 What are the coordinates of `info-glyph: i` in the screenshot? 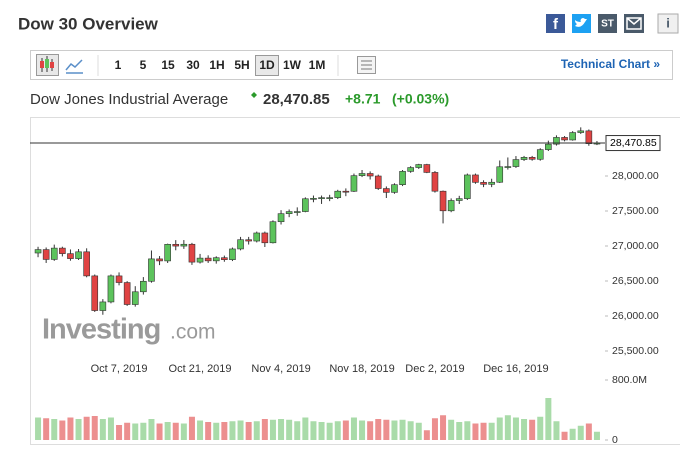 It's located at (668, 22).